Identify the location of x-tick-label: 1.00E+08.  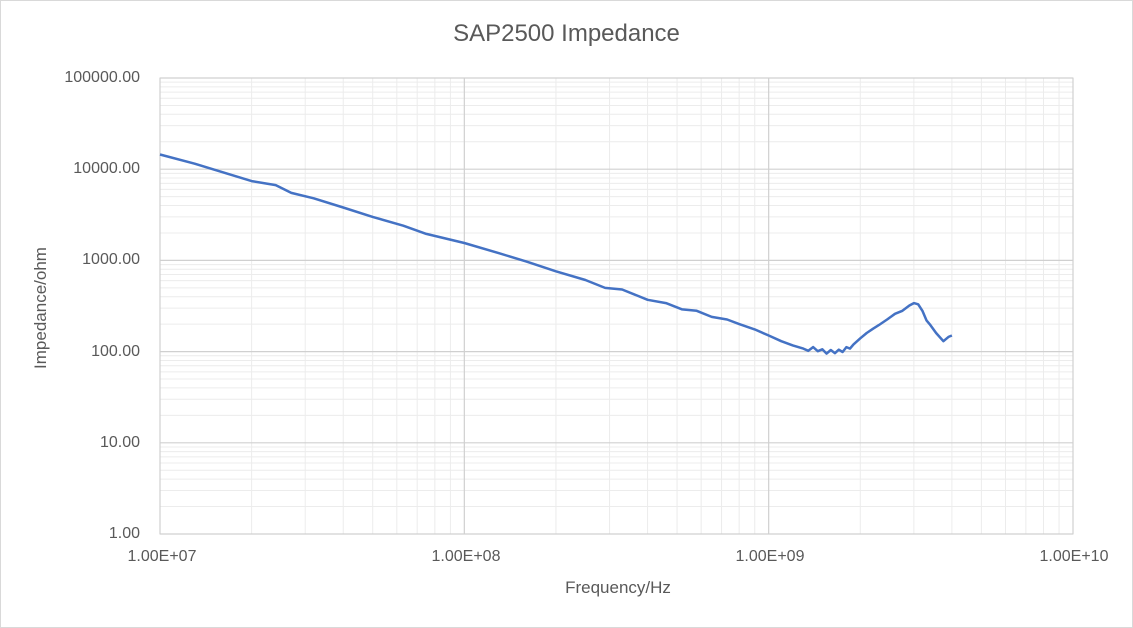
(466, 556).